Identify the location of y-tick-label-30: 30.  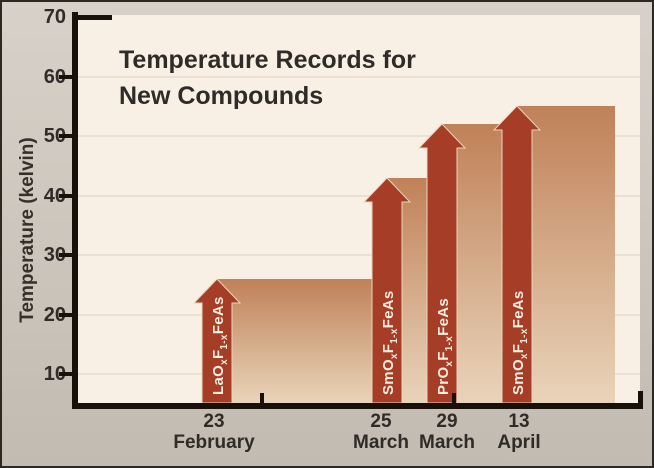
(54, 255).